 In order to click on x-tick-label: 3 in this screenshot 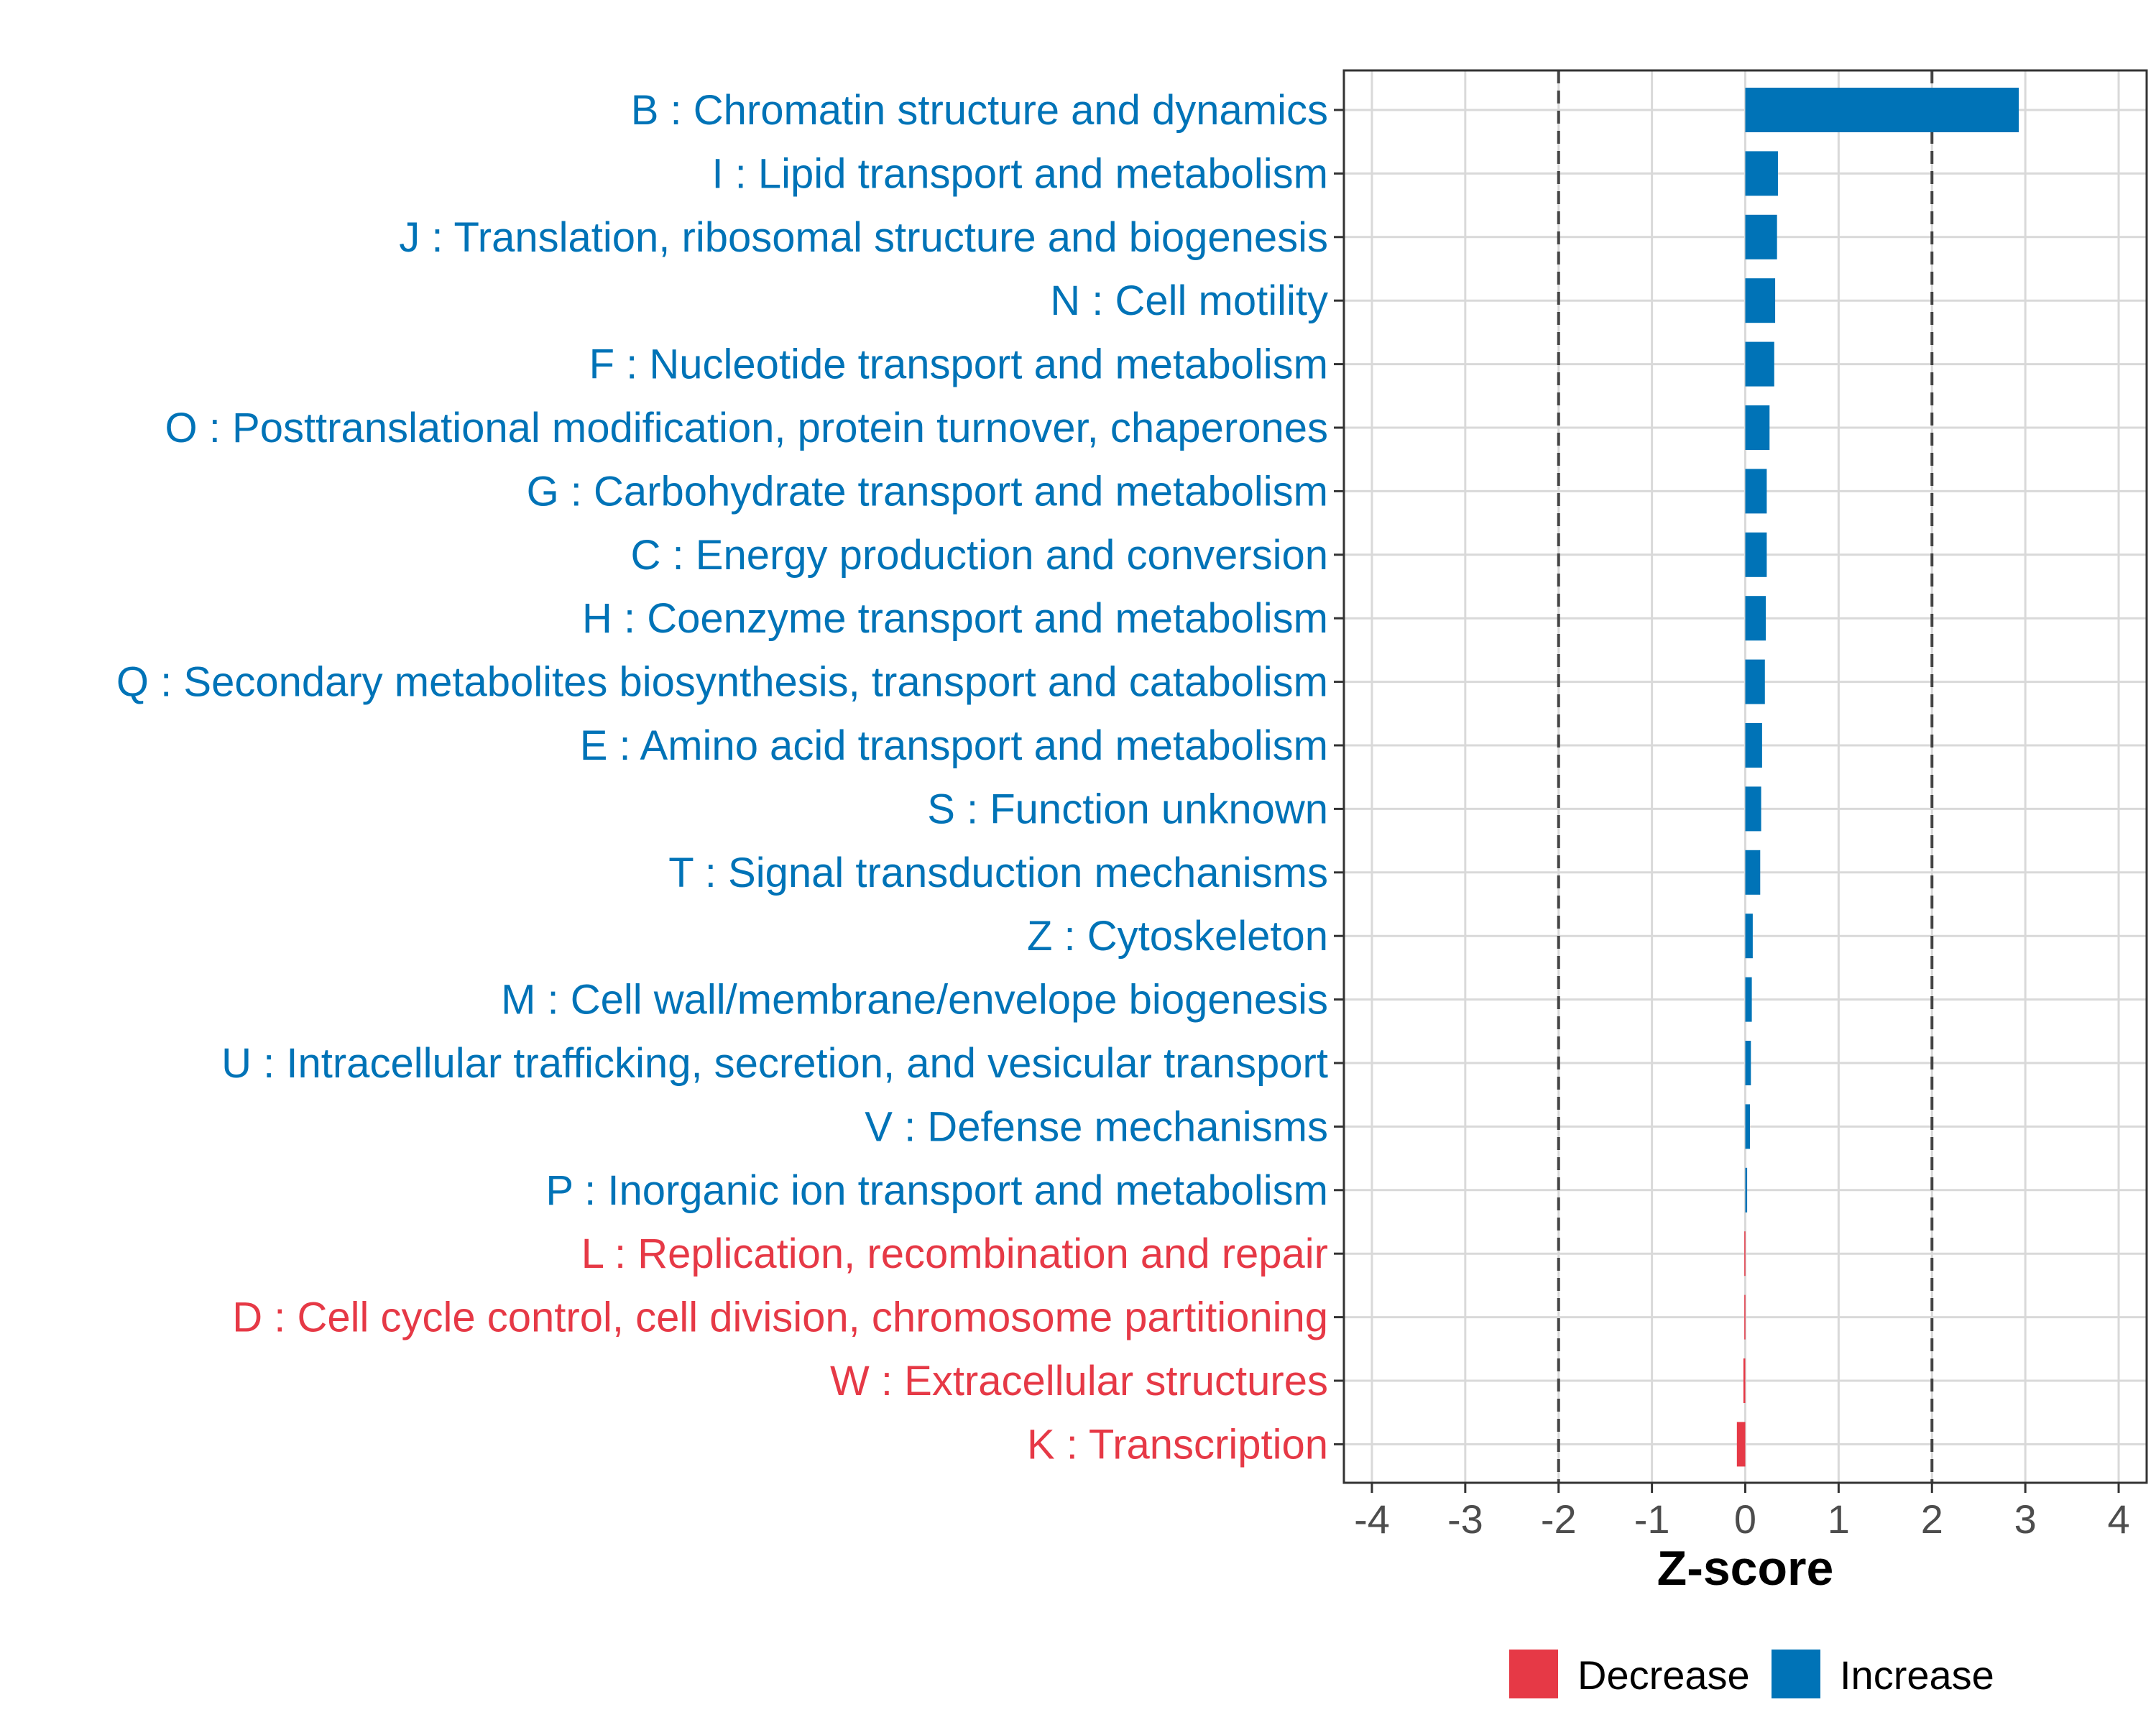, I will do `click(2025, 1519)`.